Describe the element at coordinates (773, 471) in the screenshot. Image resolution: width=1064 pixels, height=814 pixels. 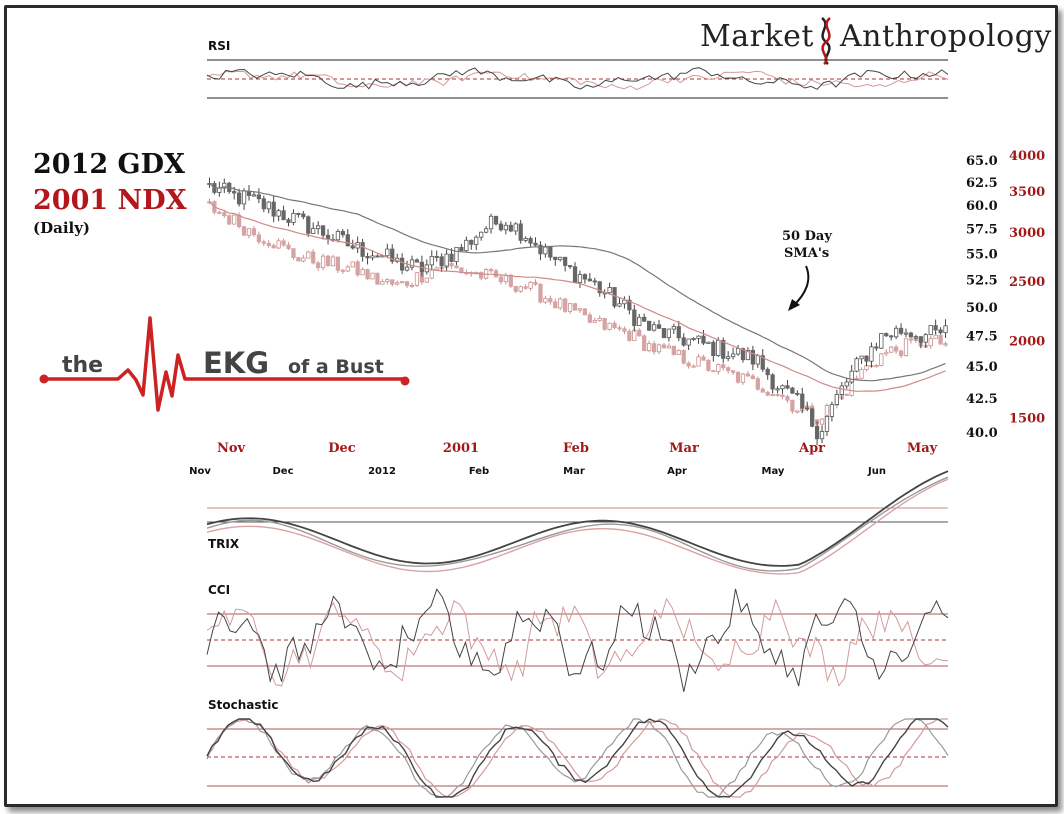
I see `x-tick-black: May` at that location.